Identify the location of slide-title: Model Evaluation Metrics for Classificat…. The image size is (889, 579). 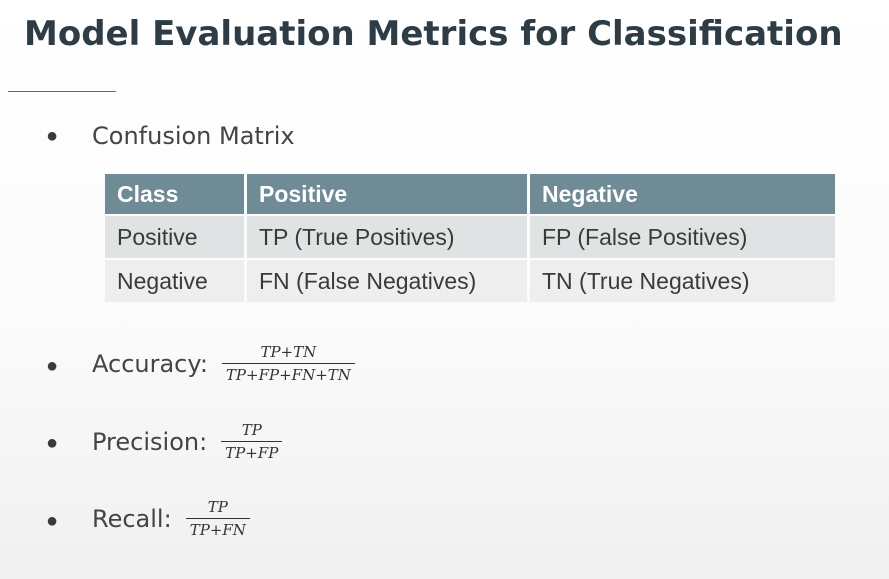
(433, 34).